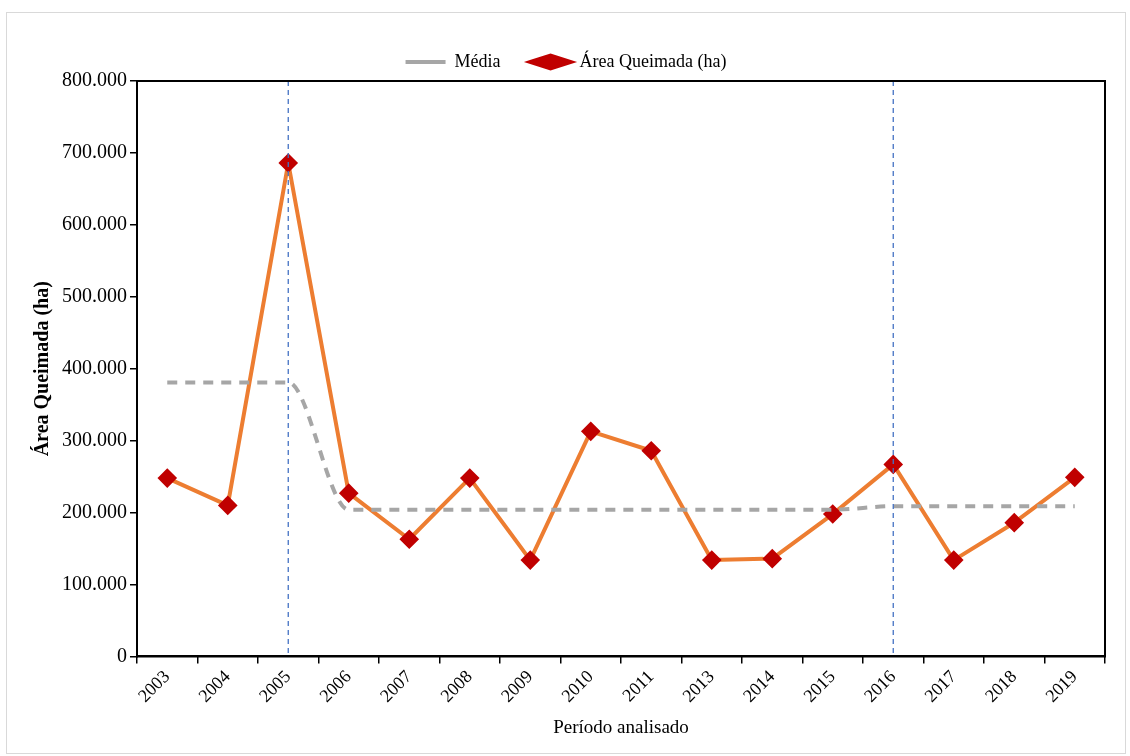 This screenshot has height=756, width=1130. Describe the element at coordinates (42, 369) in the screenshot. I see `y-axis-title: Área Queimada (ha)` at that location.